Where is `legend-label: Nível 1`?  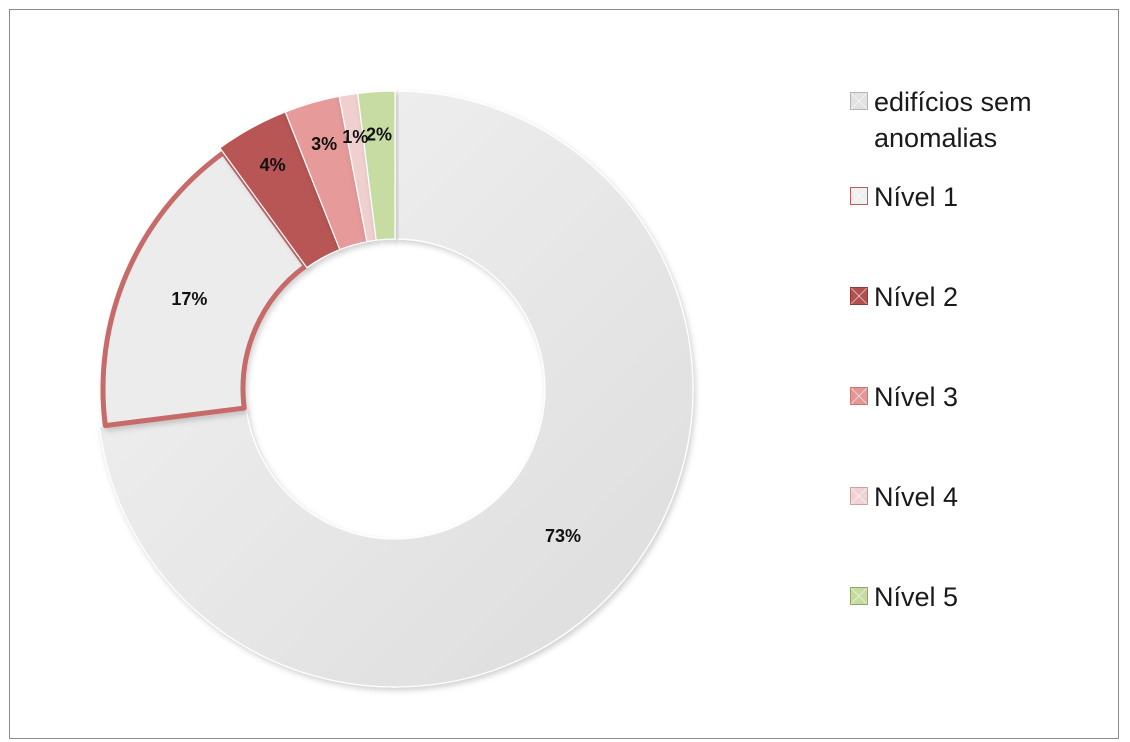 legend-label: Nível 1 is located at coordinates (916, 197).